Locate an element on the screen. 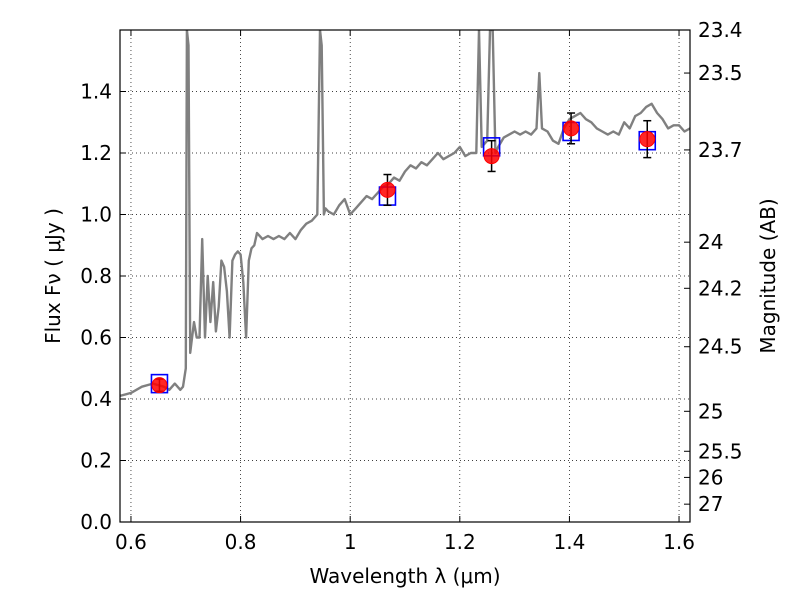 The width and height of the screenshot is (800, 600). x-tick-label: 1.2 is located at coordinates (460, 542).